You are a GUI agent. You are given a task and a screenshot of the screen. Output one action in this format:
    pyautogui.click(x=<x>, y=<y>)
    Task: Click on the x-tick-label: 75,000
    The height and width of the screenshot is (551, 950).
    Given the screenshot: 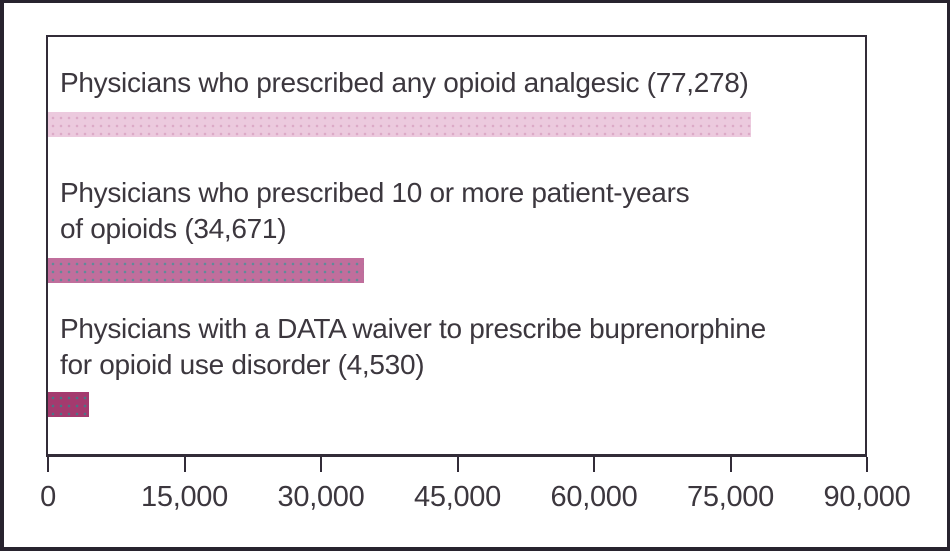 What is the action you would take?
    pyautogui.click(x=730, y=497)
    